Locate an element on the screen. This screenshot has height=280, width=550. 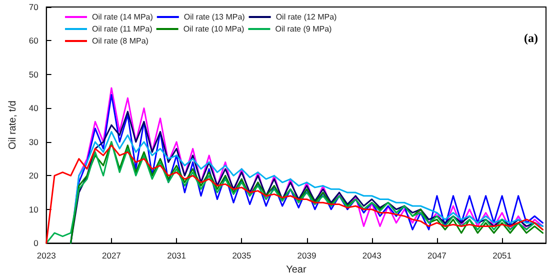
legend-label: Oil rate (8 MPa) is located at coordinates (120, 41).